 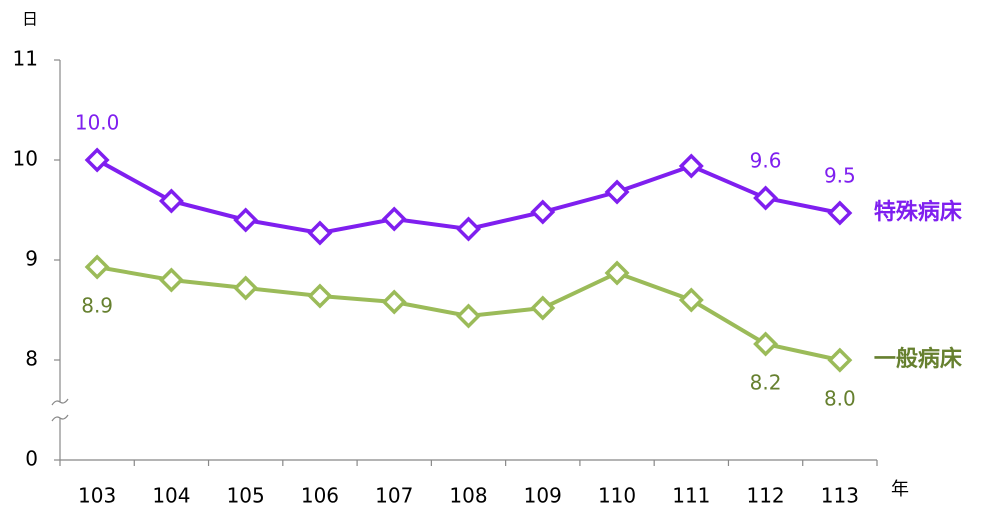 I want to click on y-axis-label: 日, so click(x=30, y=19).